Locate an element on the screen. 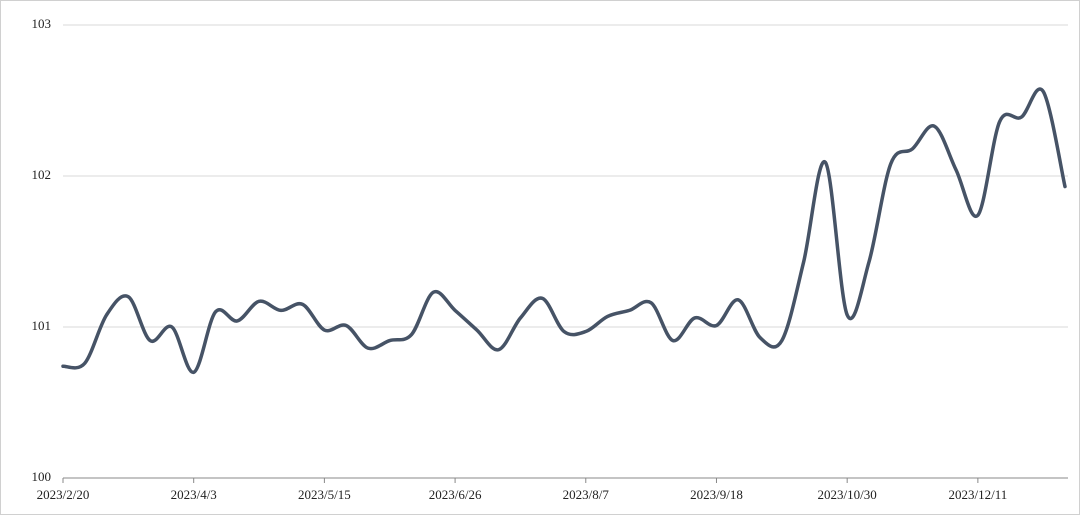  y-tick-label: 103 is located at coordinates (42, 23).